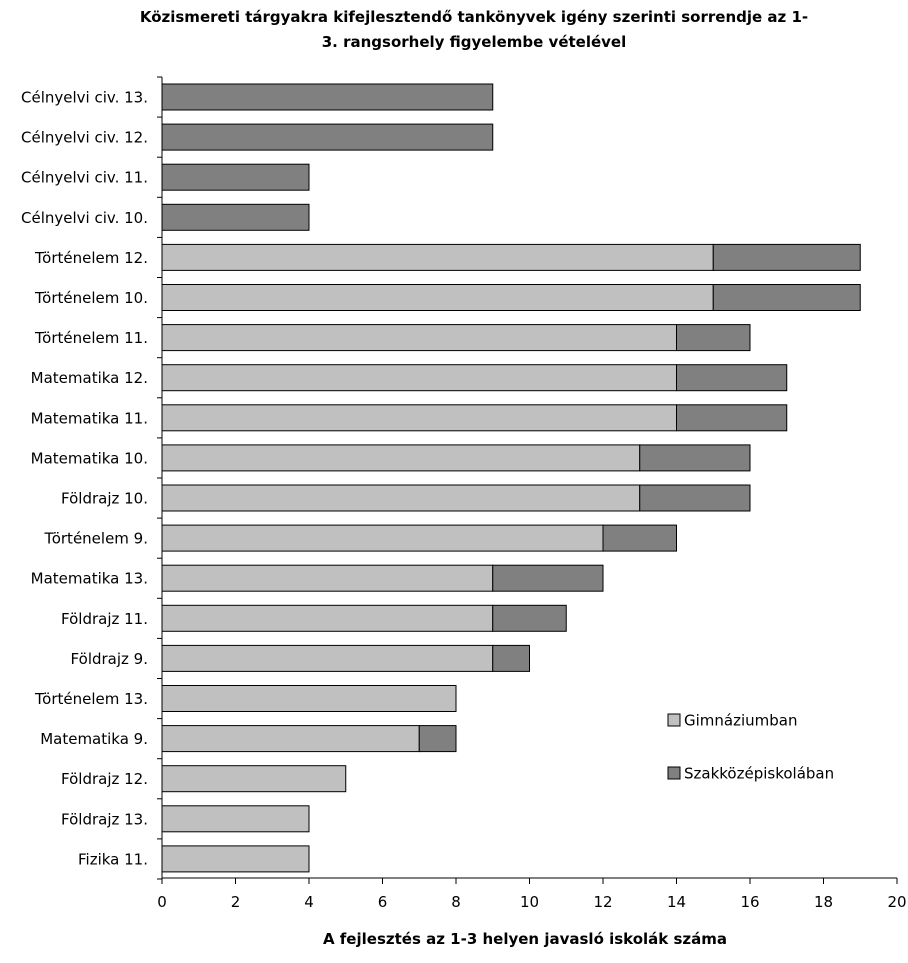  What do you see at coordinates (236, 902) in the screenshot?
I see `x-tick-label: 2` at bounding box center [236, 902].